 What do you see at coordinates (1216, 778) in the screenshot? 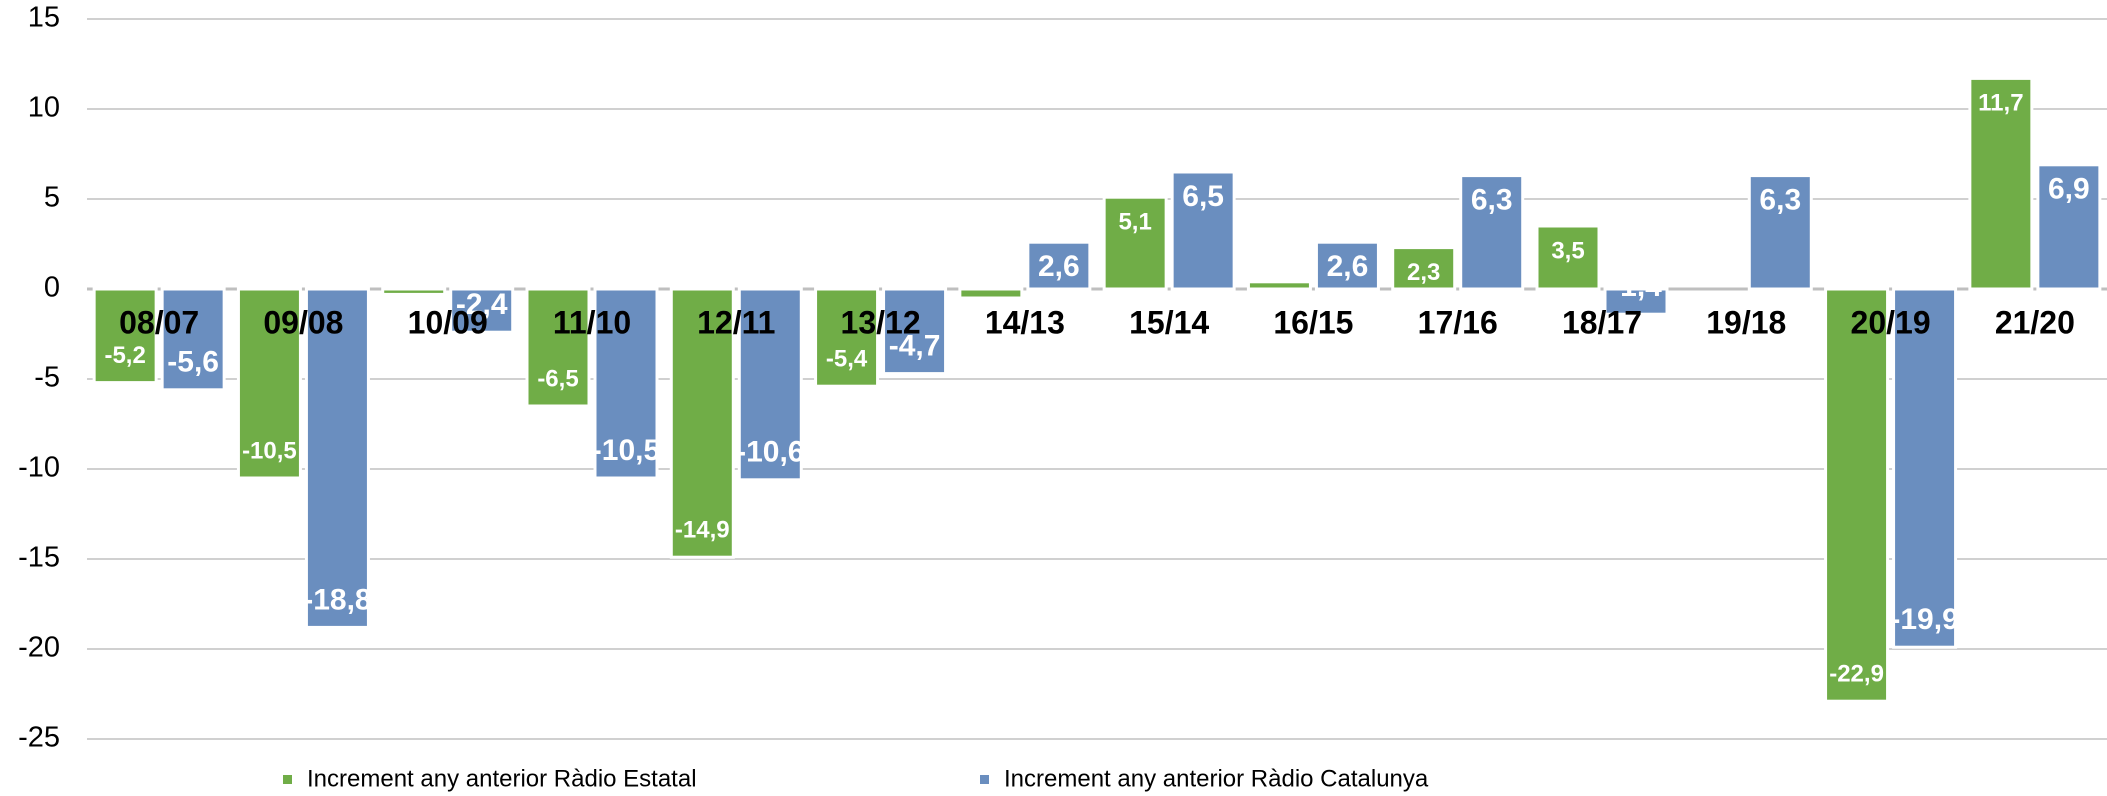
I see `legend-label: Increment any anterior Ràdio Catalunya` at bounding box center [1216, 778].